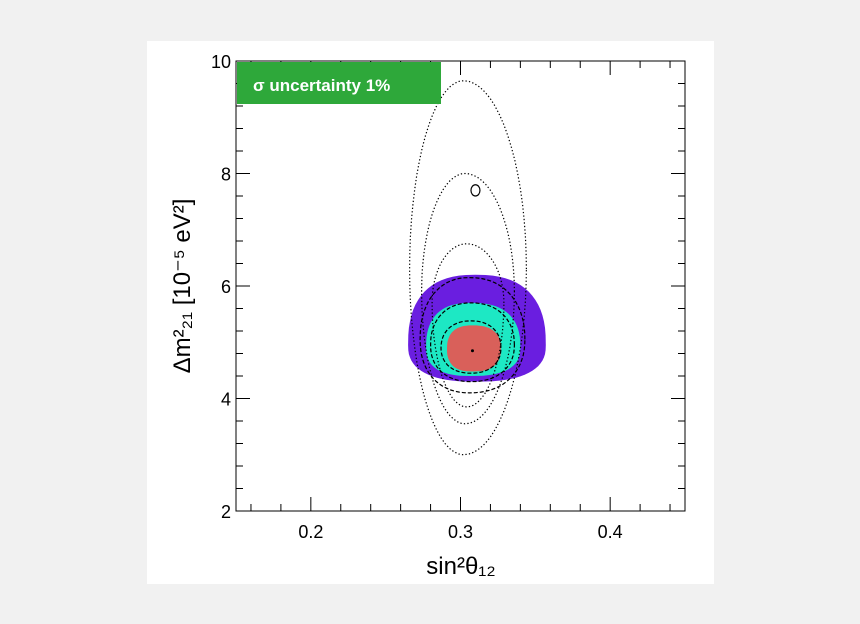 Image resolution: width=860 pixels, height=624 pixels. I want to click on x-tick-label: 0.3, so click(460, 532).